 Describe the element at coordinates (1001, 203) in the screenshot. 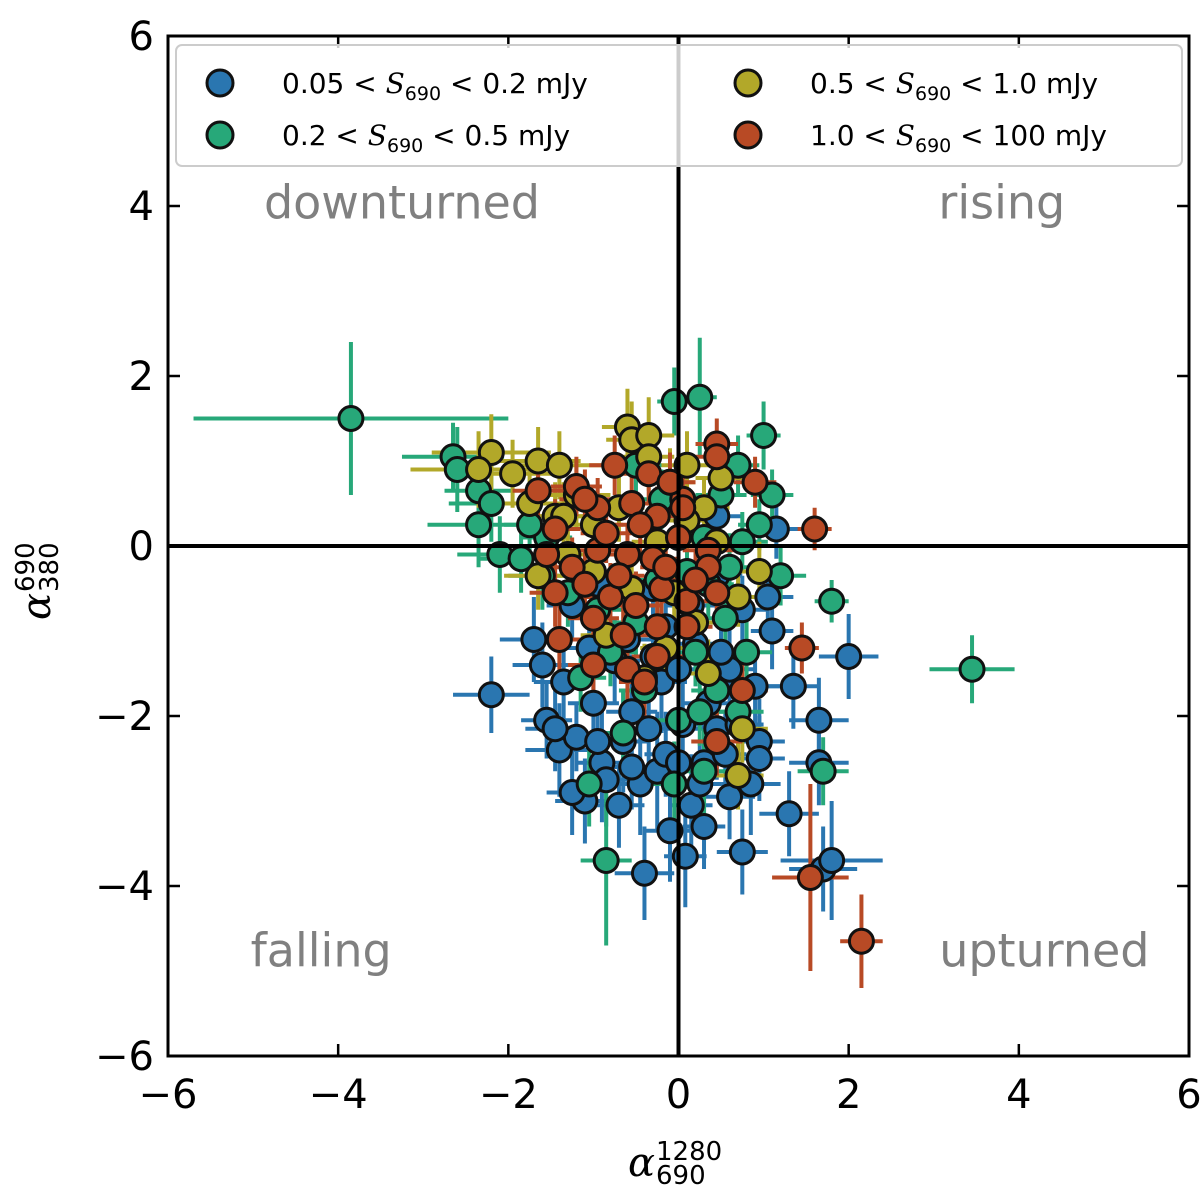

I see `region-label: rising` at that location.